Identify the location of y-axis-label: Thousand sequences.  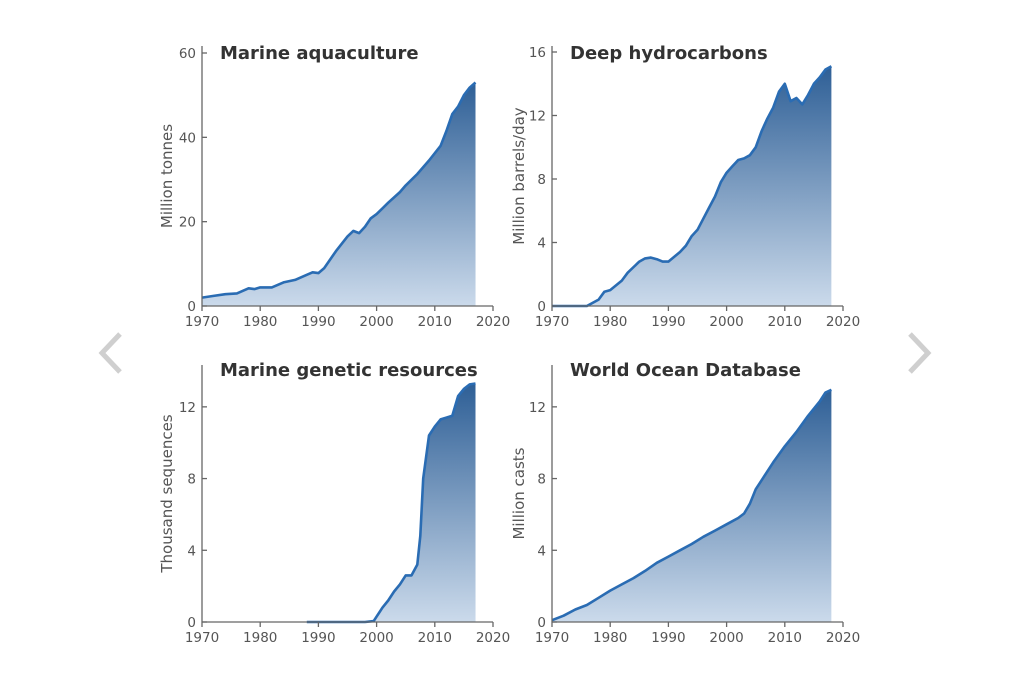
(167, 493).